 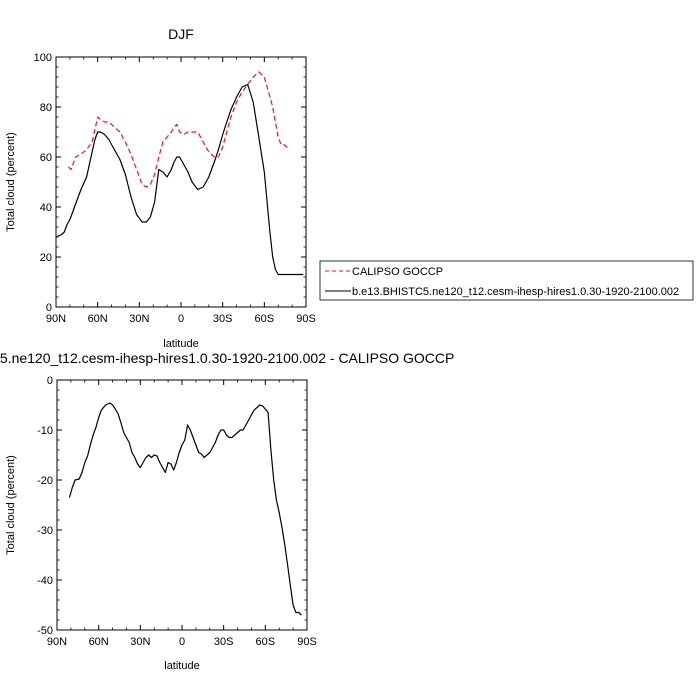 I want to click on legend-label-calipso: CALIPSO GOCCP, so click(x=397, y=272).